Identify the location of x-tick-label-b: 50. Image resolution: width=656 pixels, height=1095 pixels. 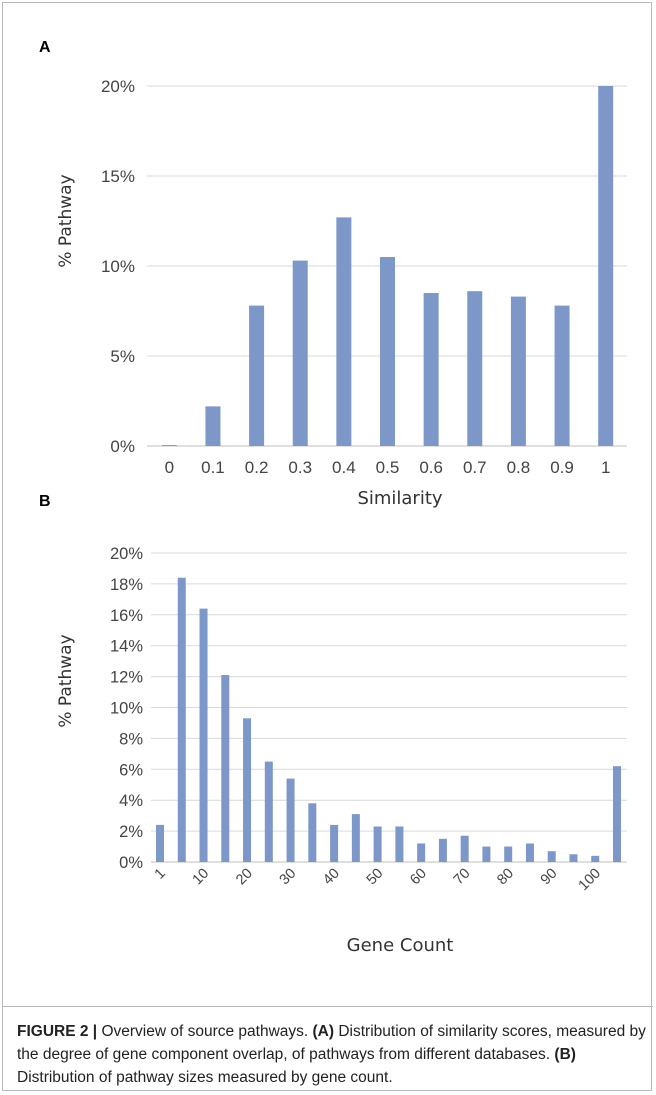
(375, 877).